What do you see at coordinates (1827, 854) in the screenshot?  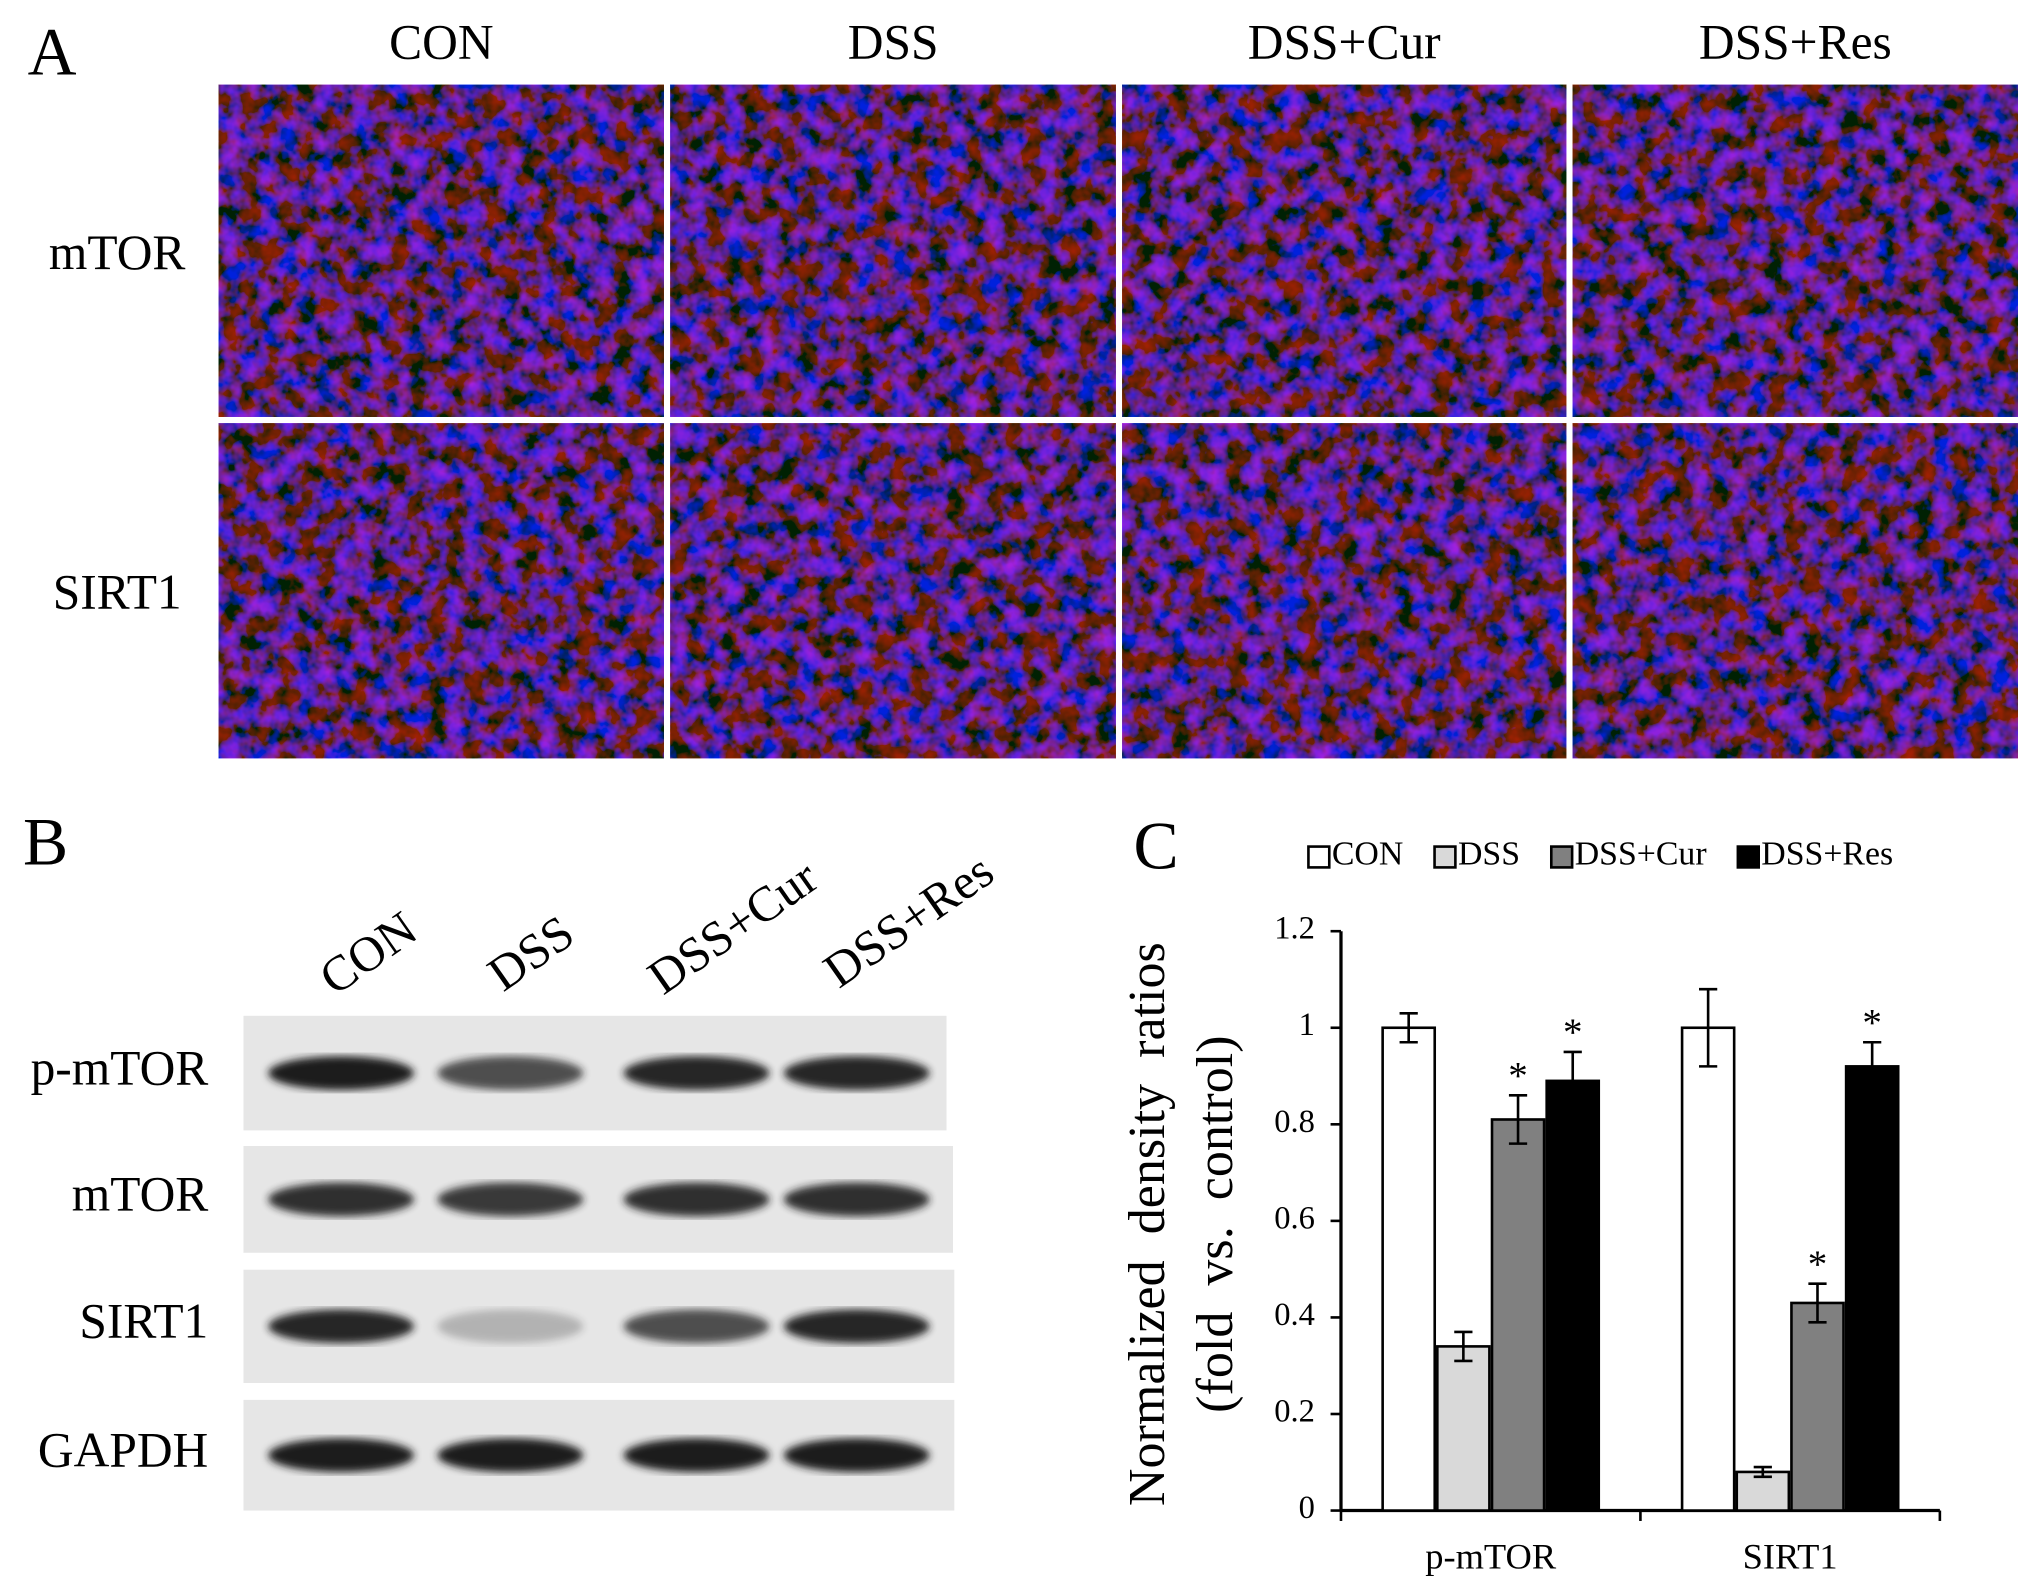 I see `legend-label: DSS+Res` at bounding box center [1827, 854].